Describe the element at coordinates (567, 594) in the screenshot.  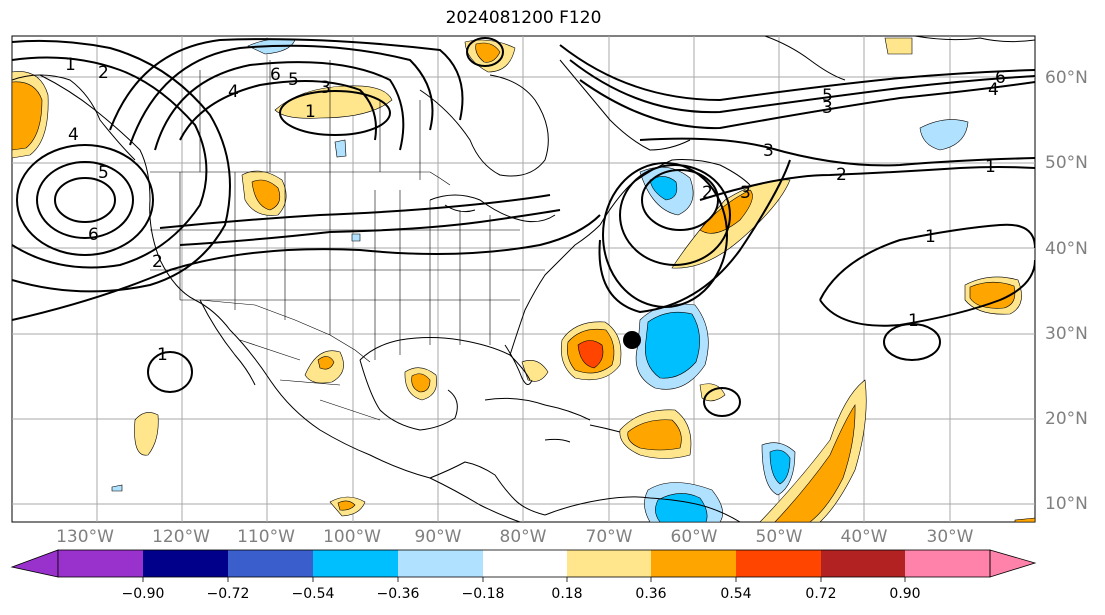
I see `colorbar-tick: 0.18` at that location.